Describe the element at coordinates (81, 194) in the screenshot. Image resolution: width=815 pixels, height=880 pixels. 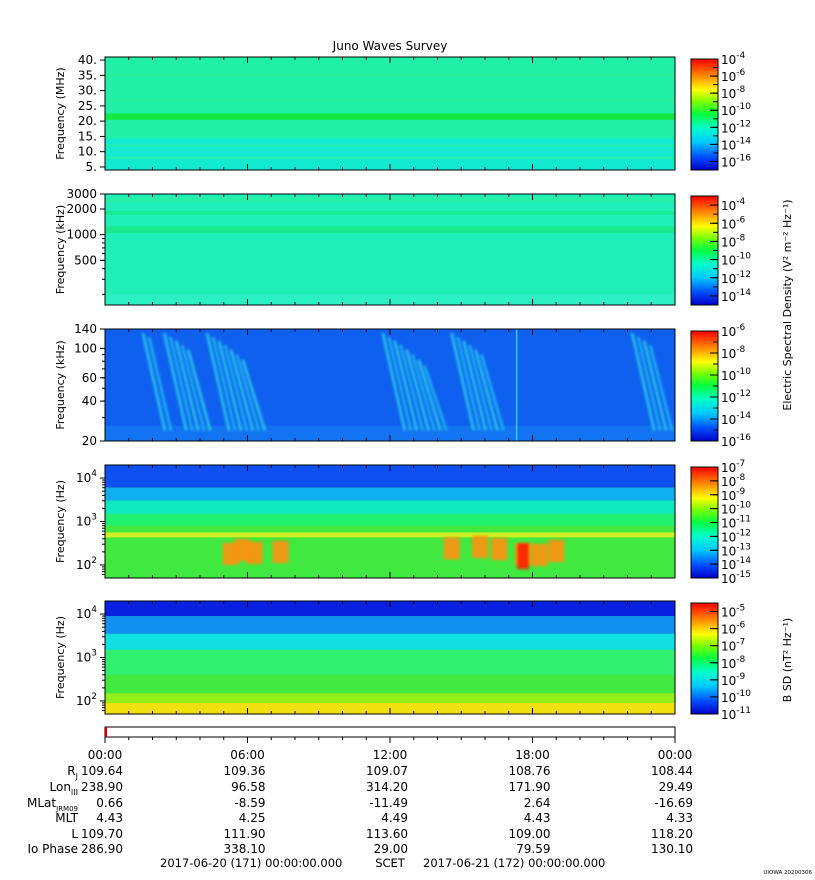
I see `ytick-label: 3000` at that location.